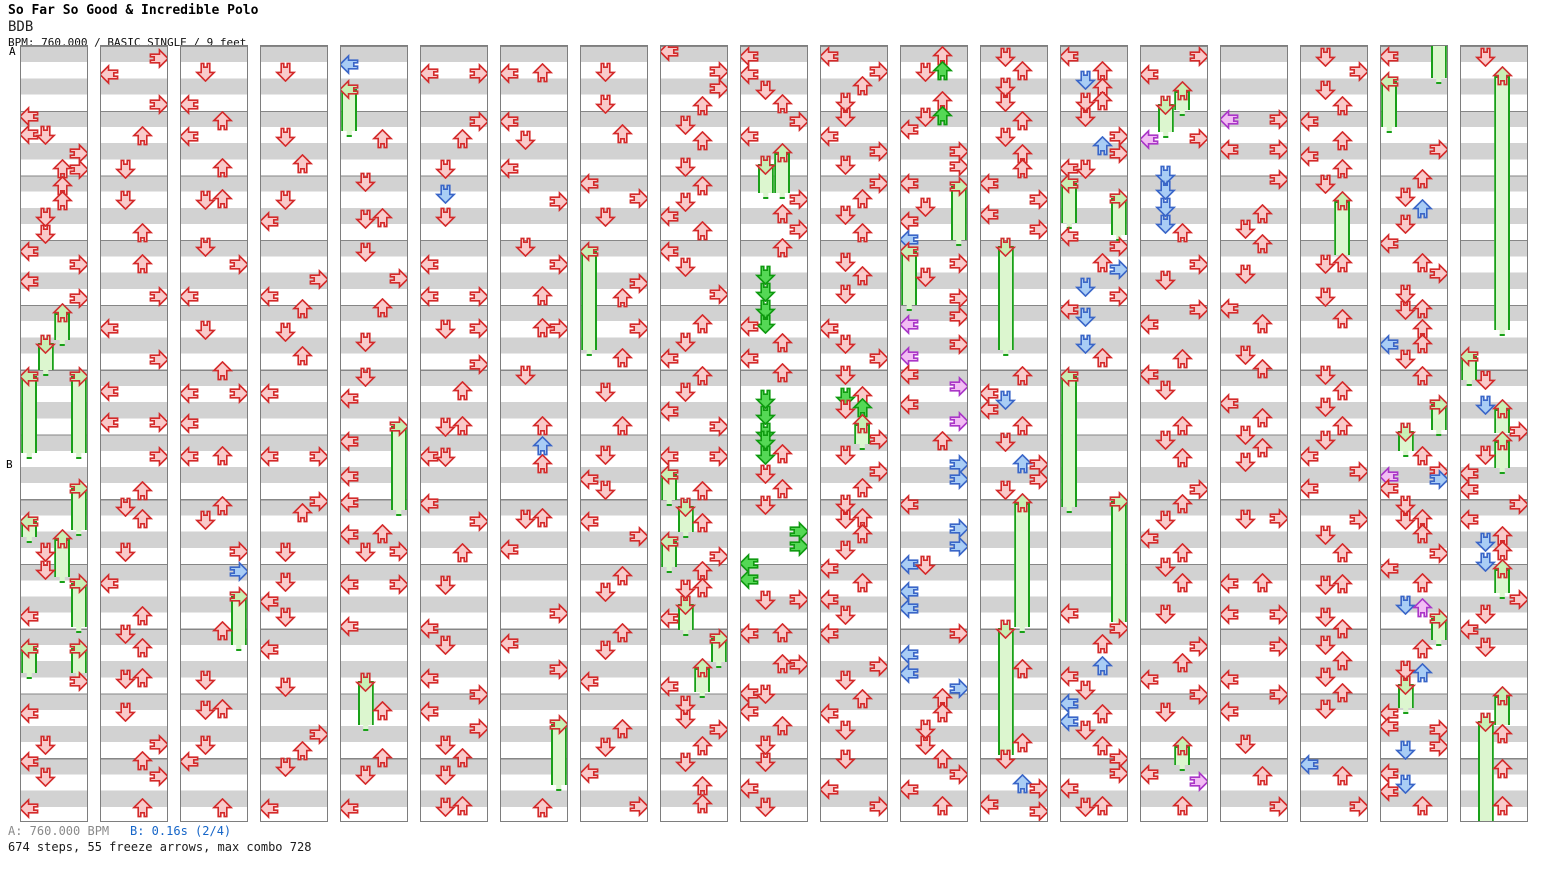  I want to click on note-arrow-down-freeze-head, so click(1406, 431).